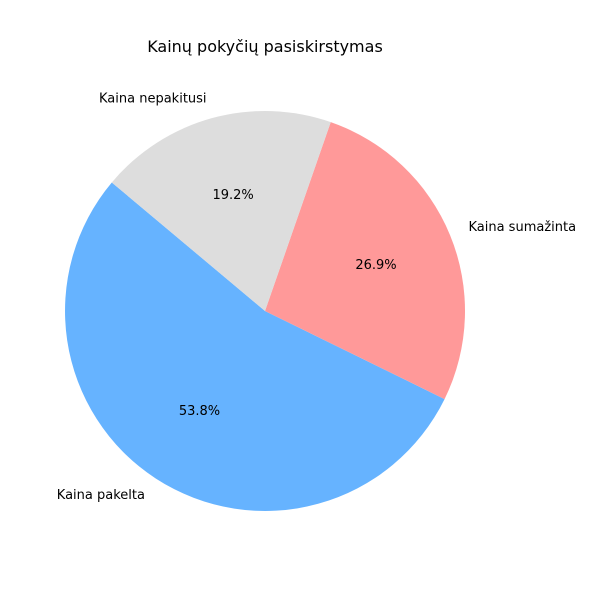 The height and width of the screenshot is (600, 600). What do you see at coordinates (375, 265) in the screenshot?
I see `percent-label-2: 26.9%` at bounding box center [375, 265].